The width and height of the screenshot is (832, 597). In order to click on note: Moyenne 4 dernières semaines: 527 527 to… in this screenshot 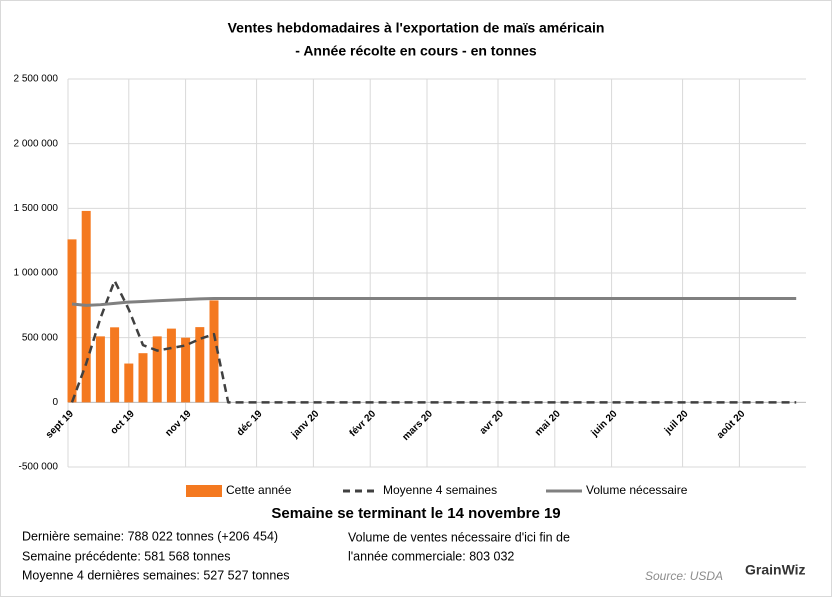, I will do `click(156, 575)`.